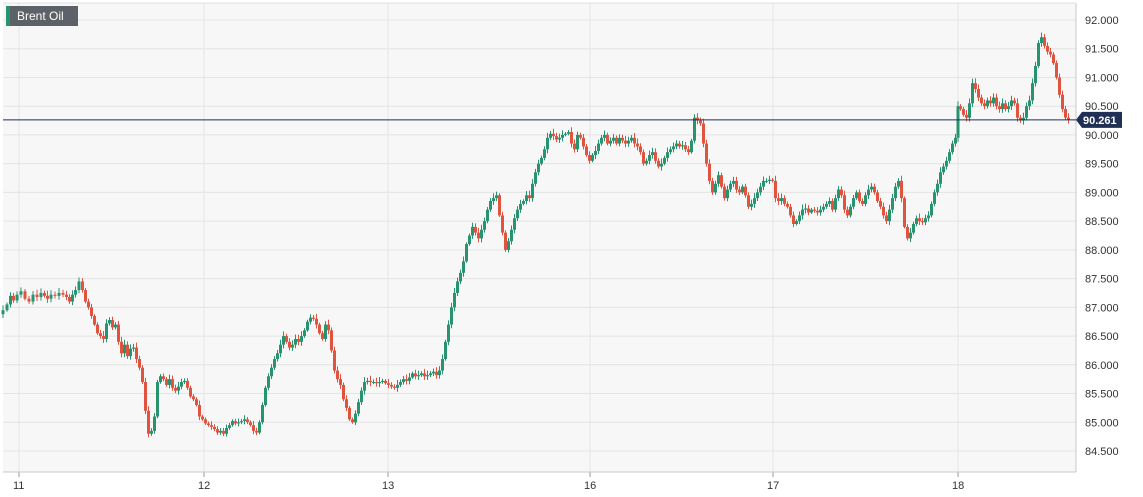  I want to click on y-tick-label: 85.000, so click(1102, 423).